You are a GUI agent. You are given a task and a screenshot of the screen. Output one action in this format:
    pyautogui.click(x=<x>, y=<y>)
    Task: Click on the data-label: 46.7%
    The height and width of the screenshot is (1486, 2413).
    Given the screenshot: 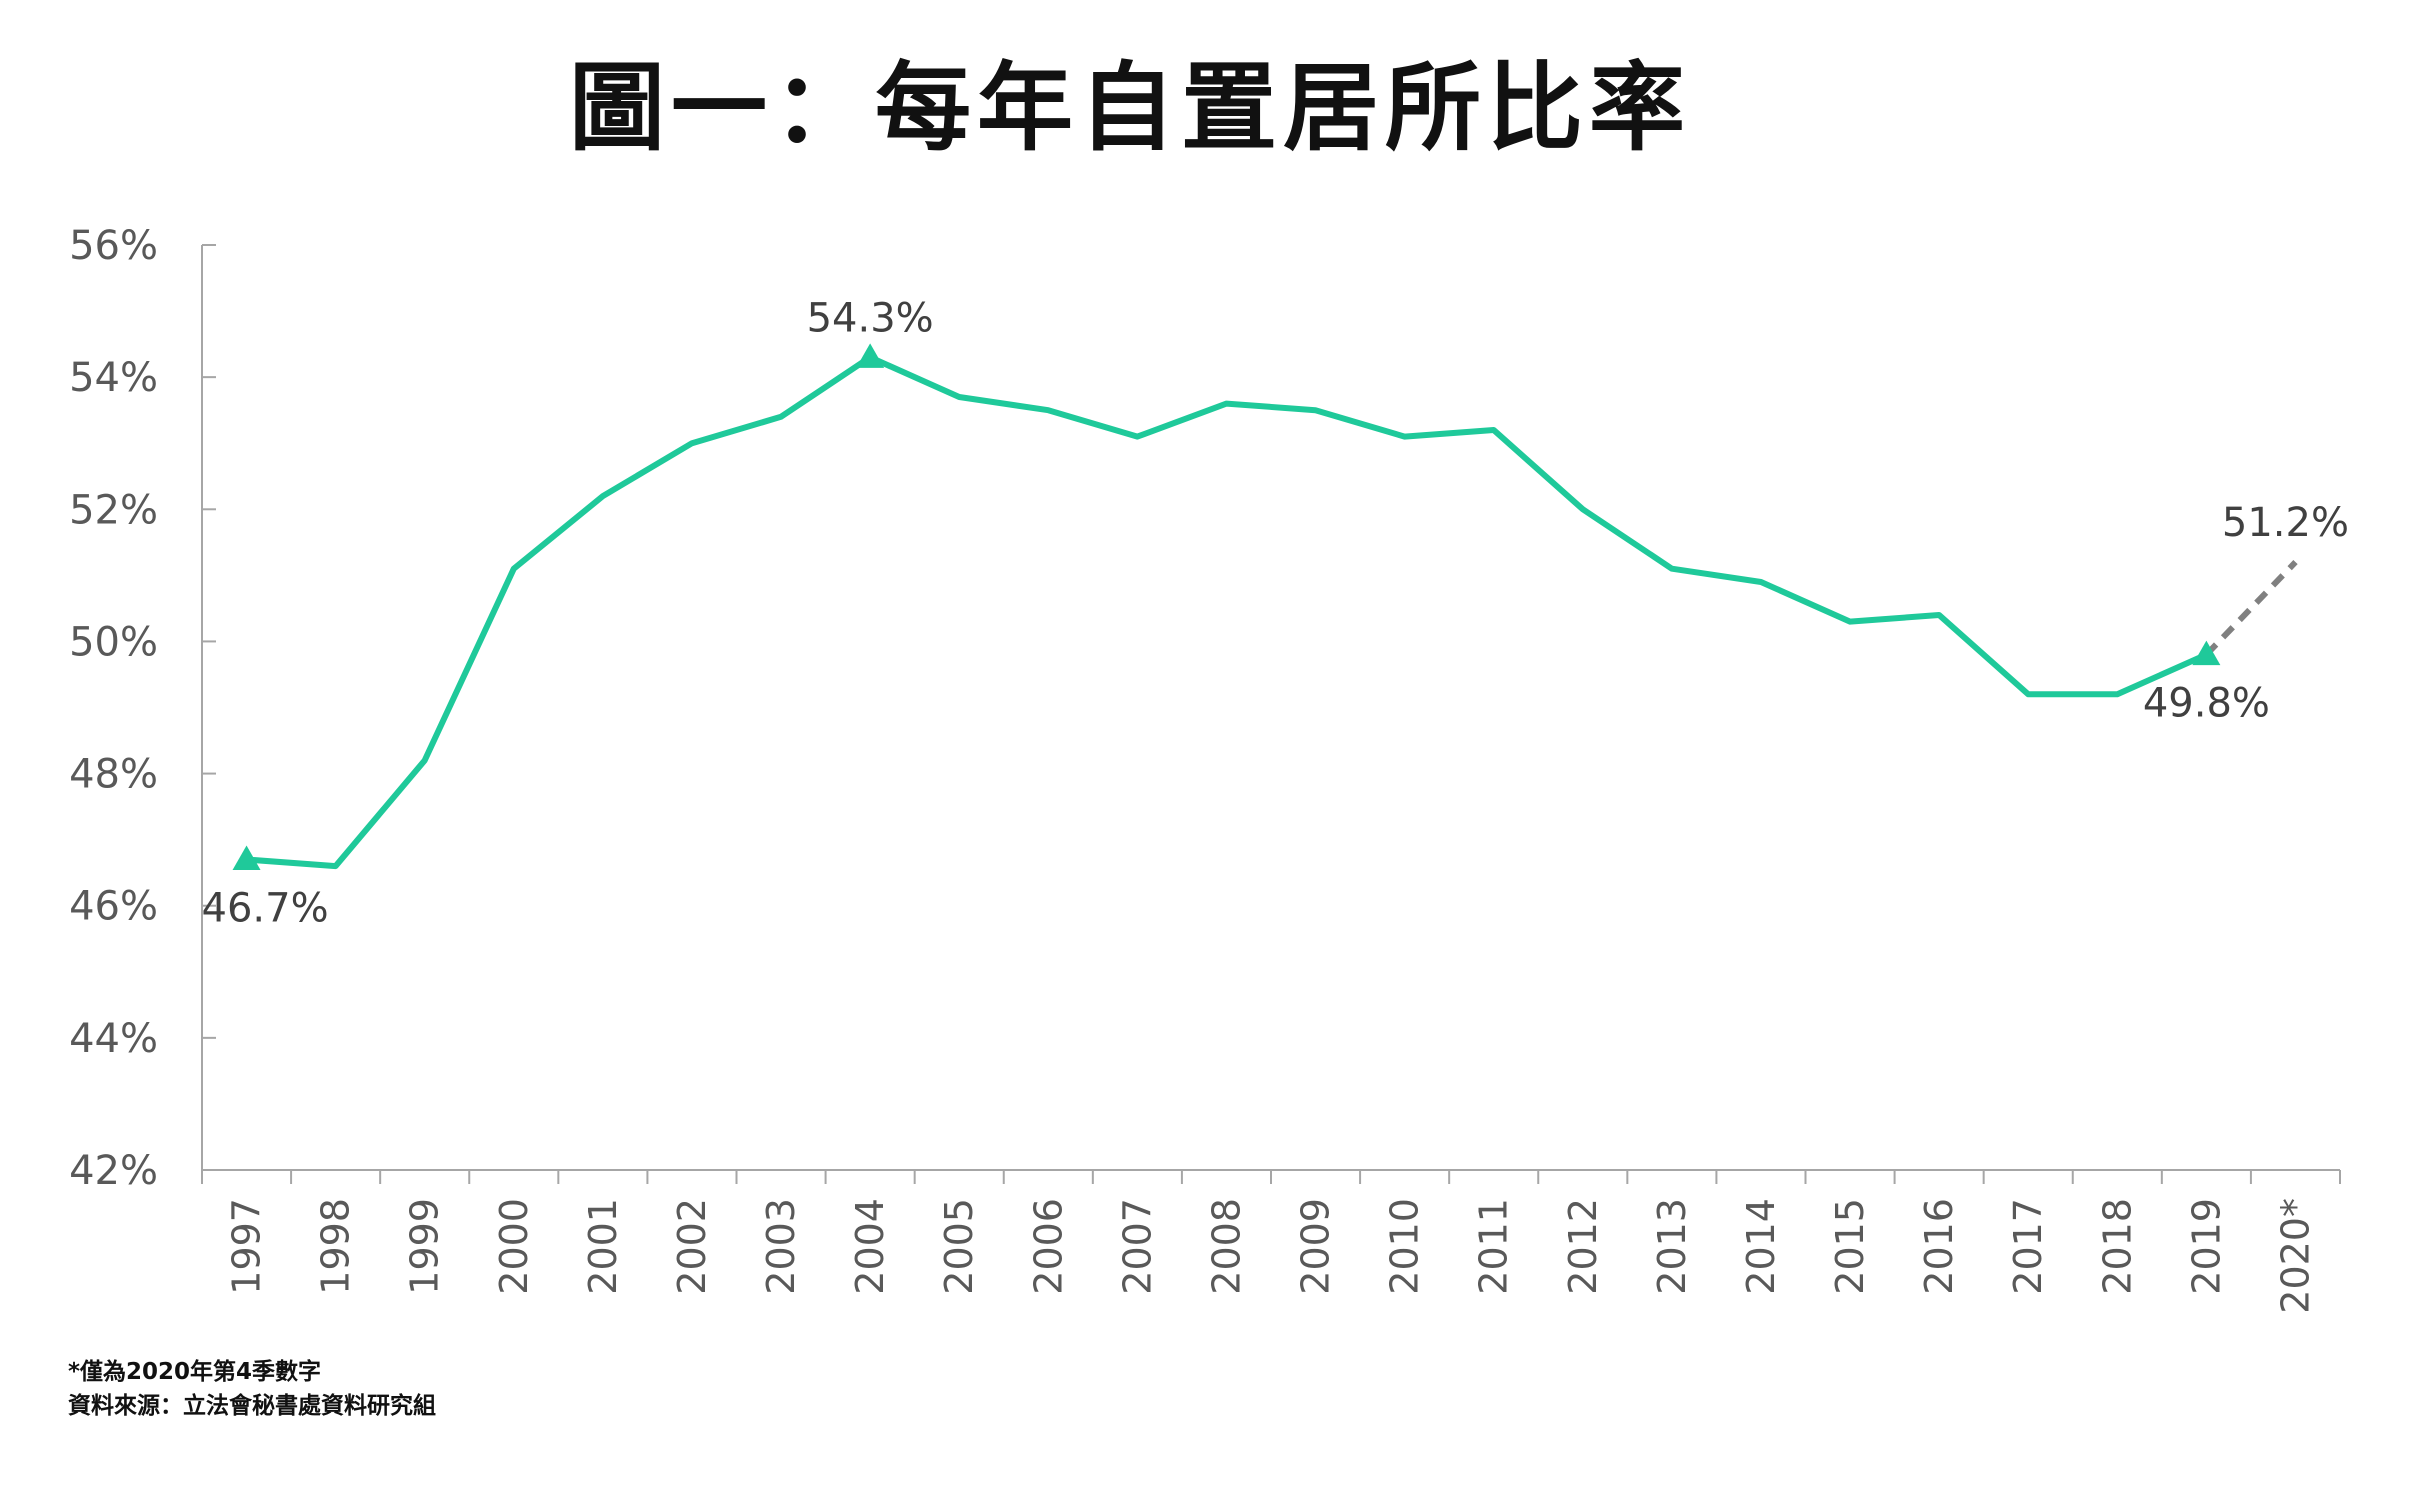 What is the action you would take?
    pyautogui.click(x=265, y=908)
    